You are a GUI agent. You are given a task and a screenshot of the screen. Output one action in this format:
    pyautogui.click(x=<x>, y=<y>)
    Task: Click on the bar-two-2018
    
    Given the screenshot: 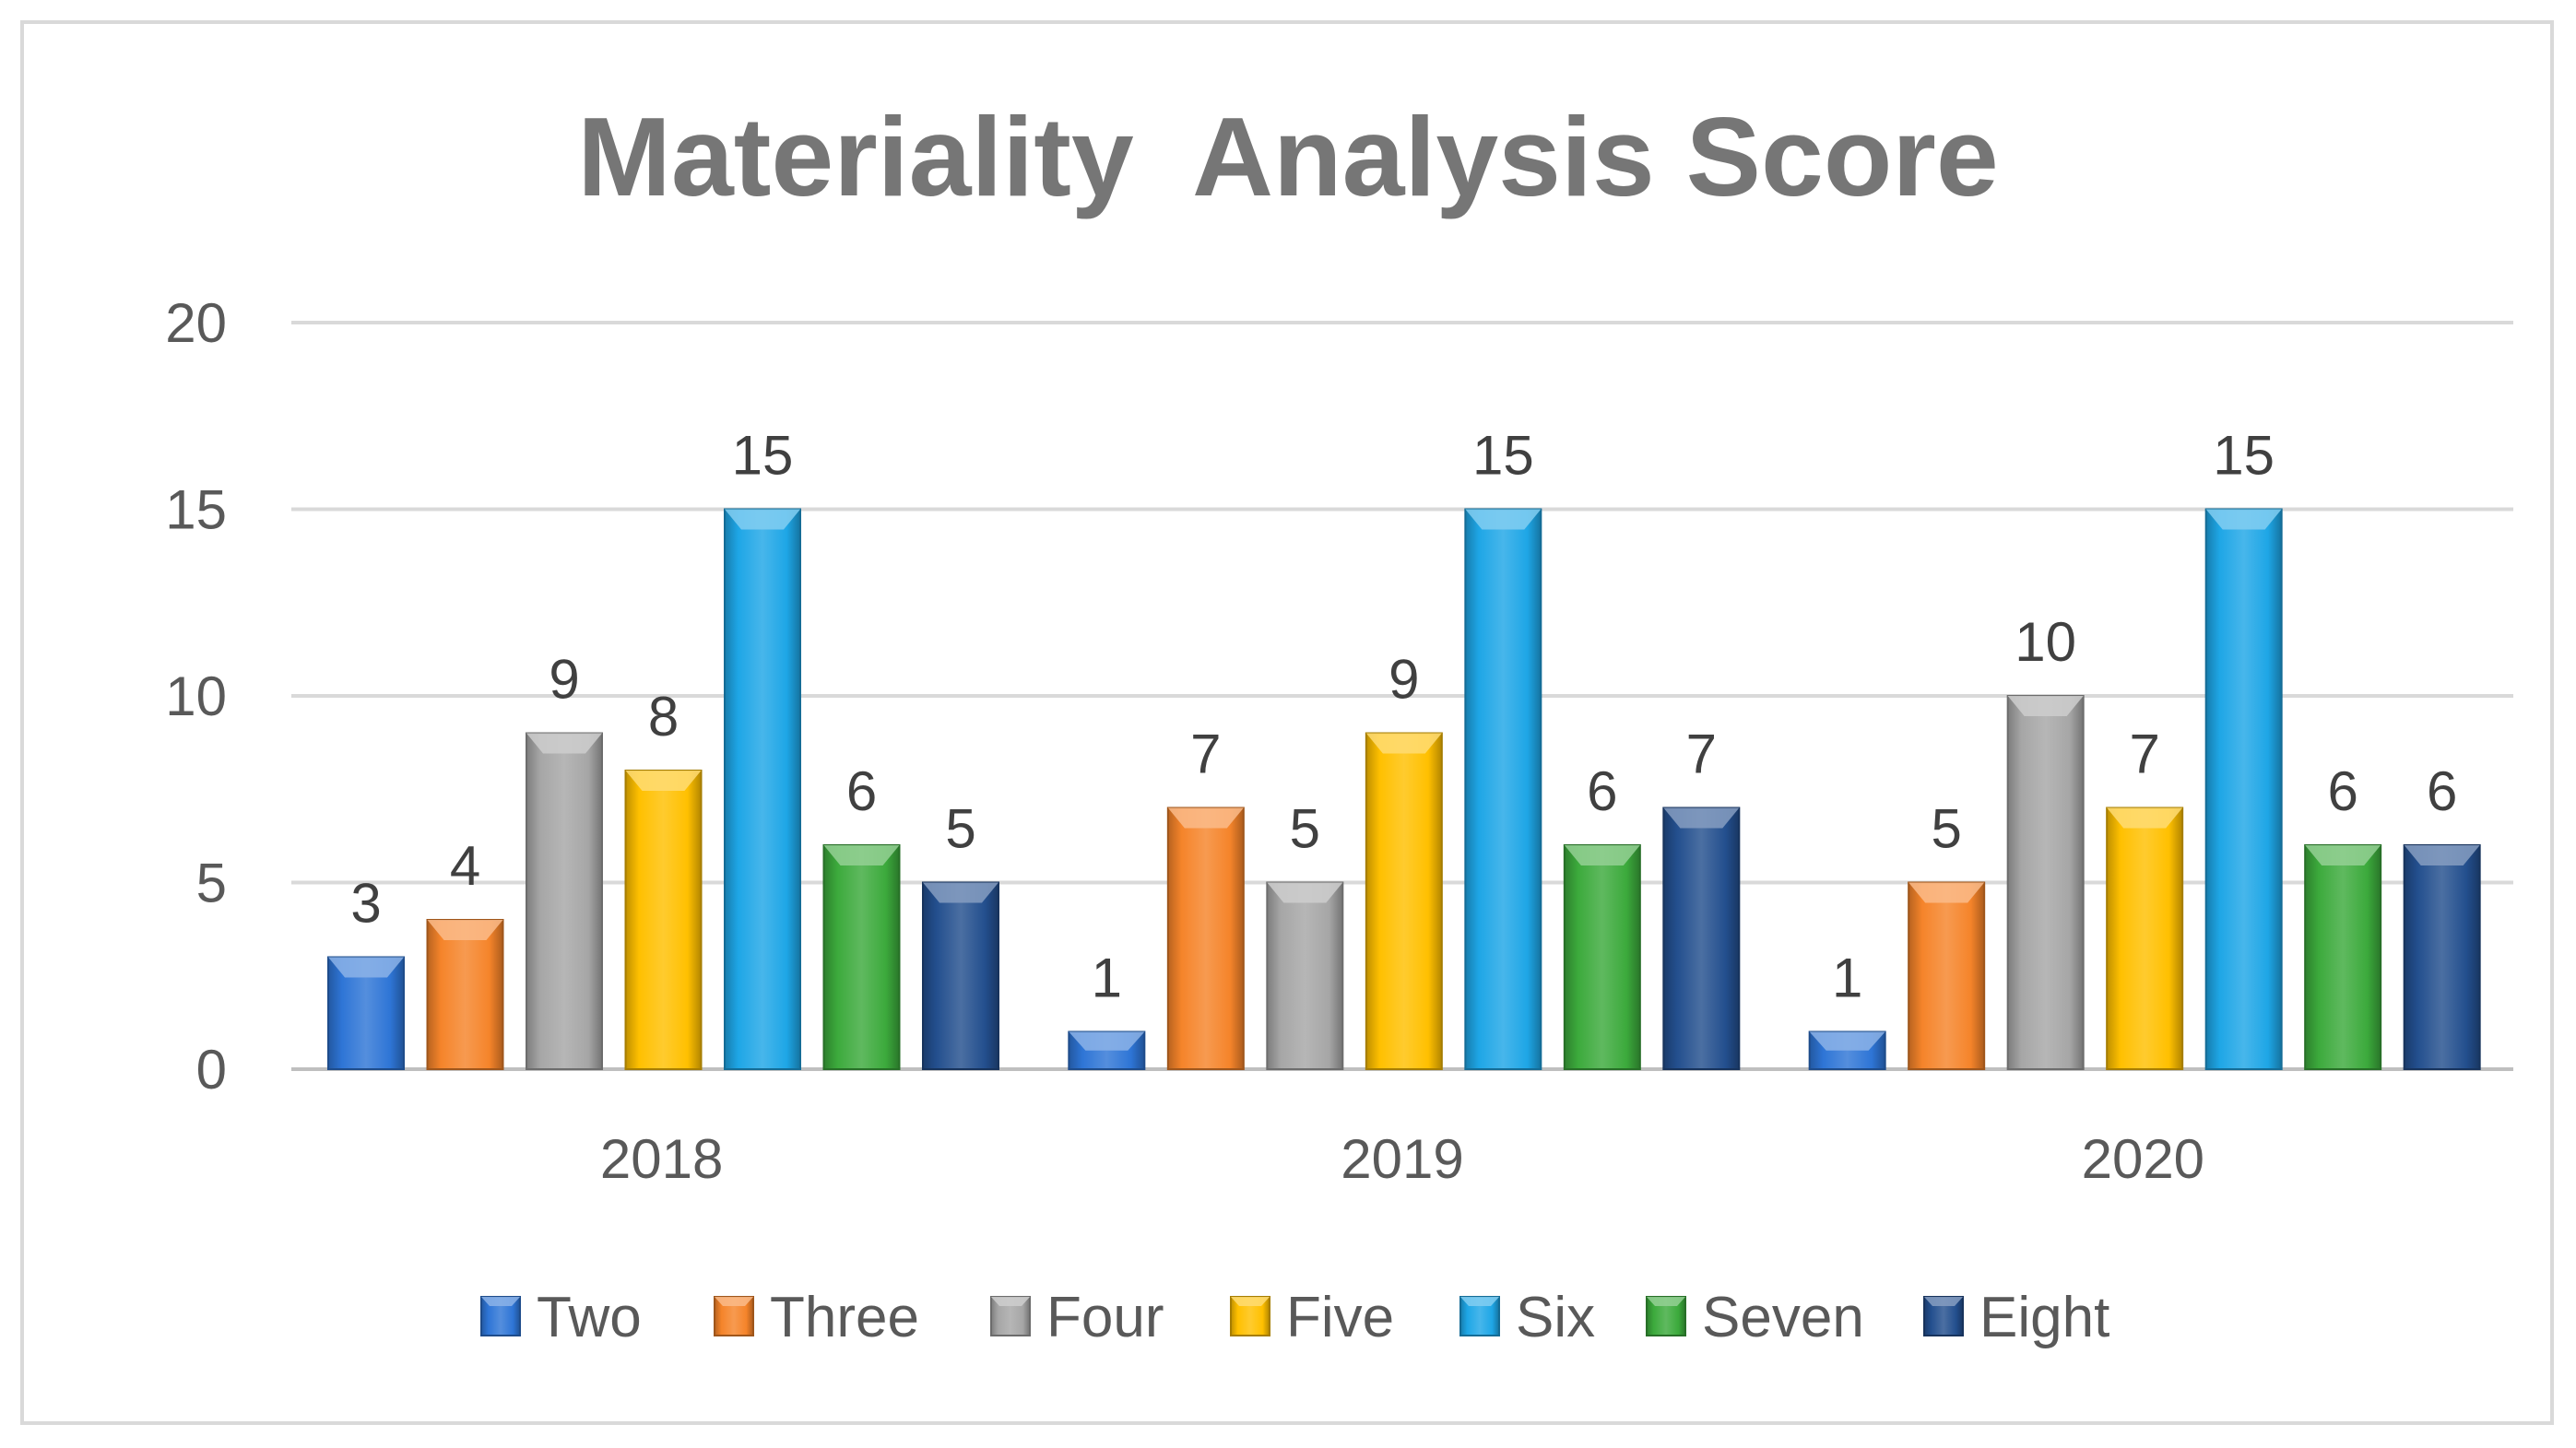 What is the action you would take?
    pyautogui.click(x=366, y=1013)
    